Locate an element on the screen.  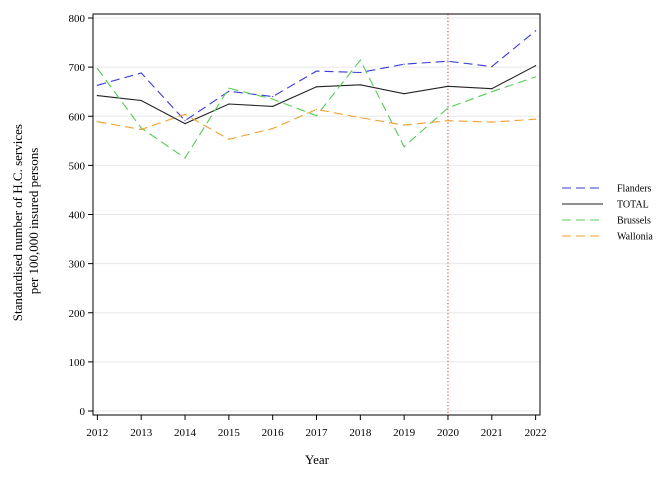
x-tick-label: 2020 is located at coordinates (448, 433).